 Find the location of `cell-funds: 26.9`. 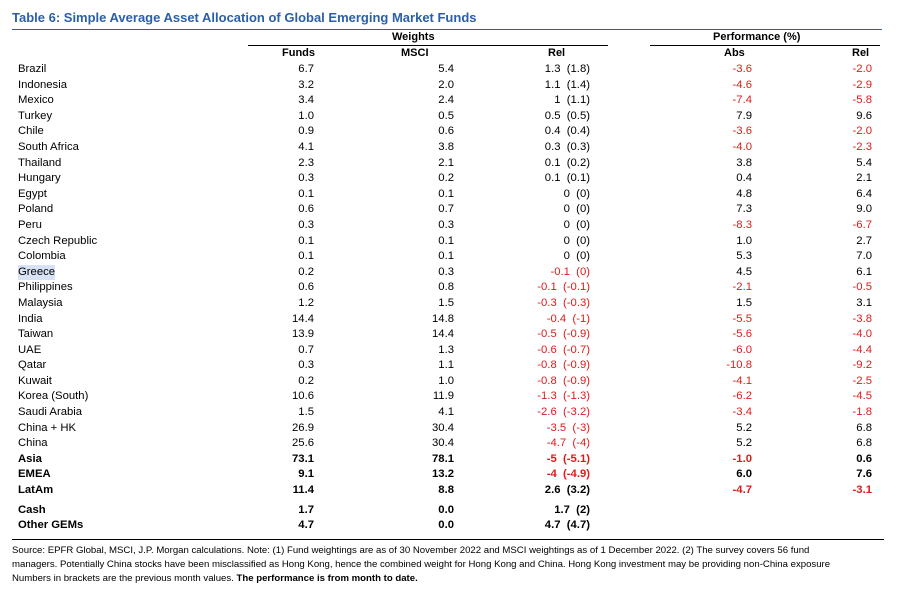

cell-funds: 26.9 is located at coordinates (303, 427).